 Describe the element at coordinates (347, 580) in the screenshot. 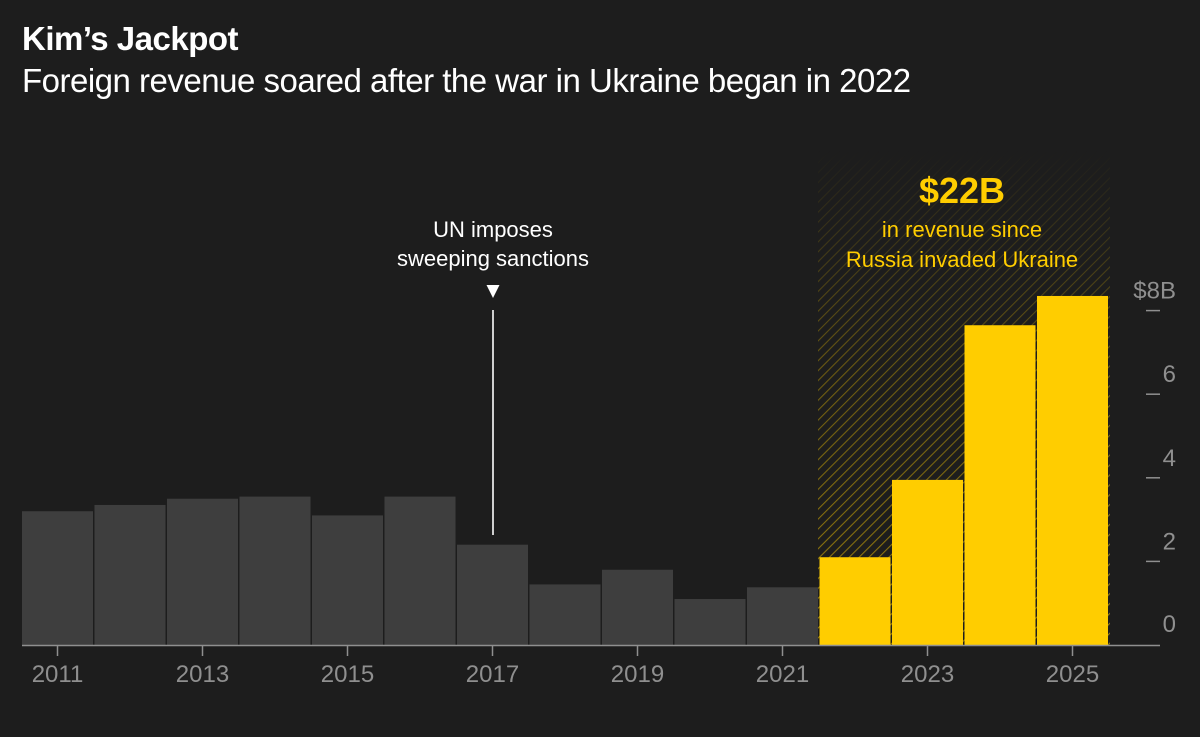

I see `bar-2015` at that location.